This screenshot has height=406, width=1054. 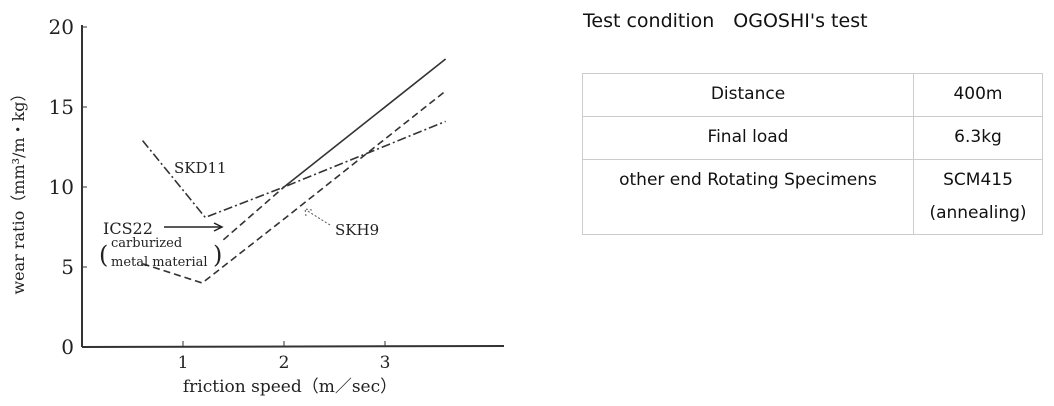 I want to click on table-row: Distance 400m, so click(x=812, y=95).